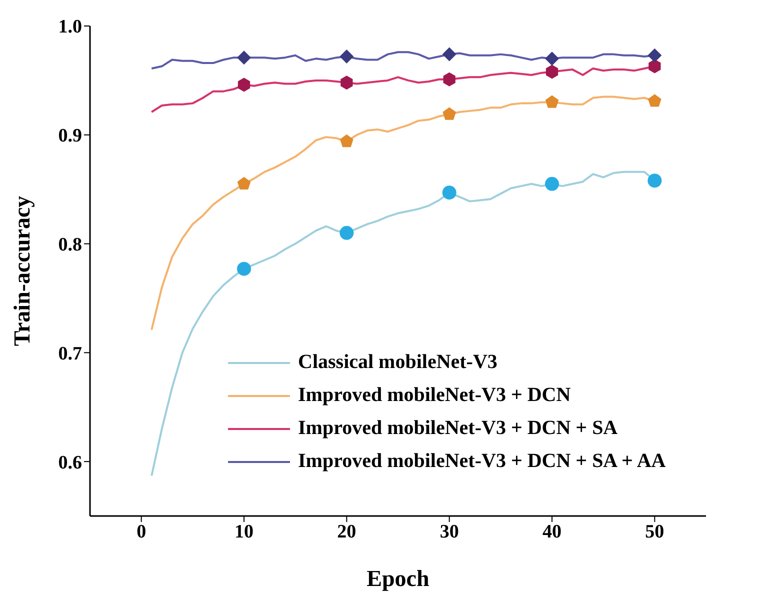 This screenshot has height=594, width=766. I want to click on legend-label: Improved mobileNet-V3 + DCN + SA, so click(458, 428).